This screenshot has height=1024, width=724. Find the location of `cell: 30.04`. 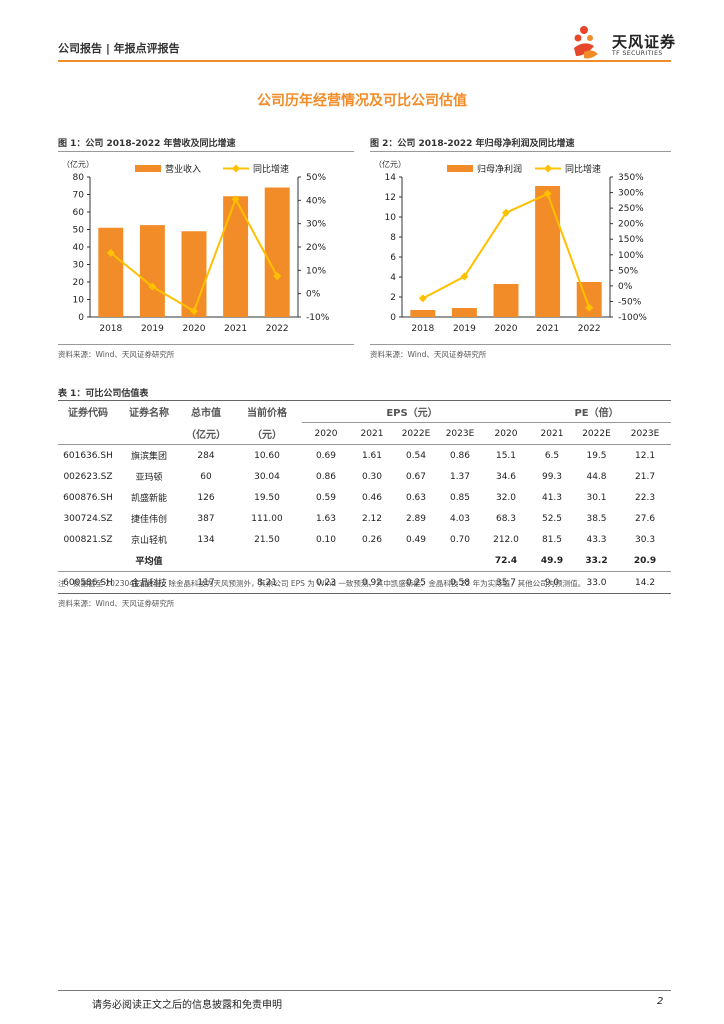

cell: 30.04 is located at coordinates (267, 476).